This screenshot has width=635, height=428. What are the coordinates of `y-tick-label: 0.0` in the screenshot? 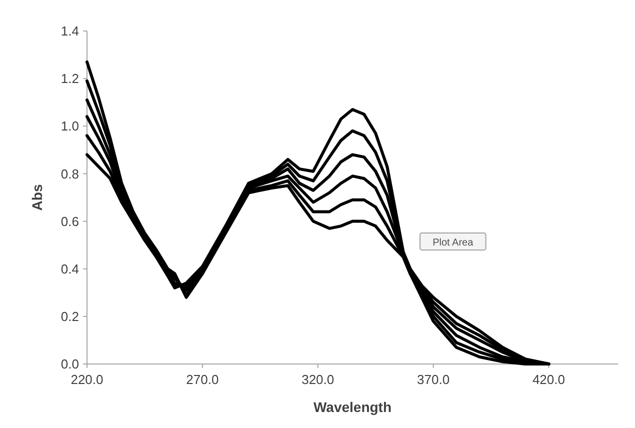 It's located at (69, 364).